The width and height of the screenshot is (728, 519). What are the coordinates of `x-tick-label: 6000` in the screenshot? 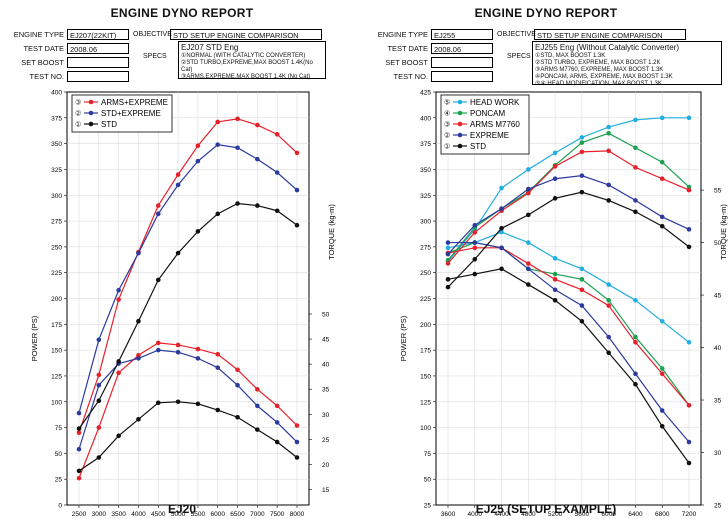 It's located at (608, 514).